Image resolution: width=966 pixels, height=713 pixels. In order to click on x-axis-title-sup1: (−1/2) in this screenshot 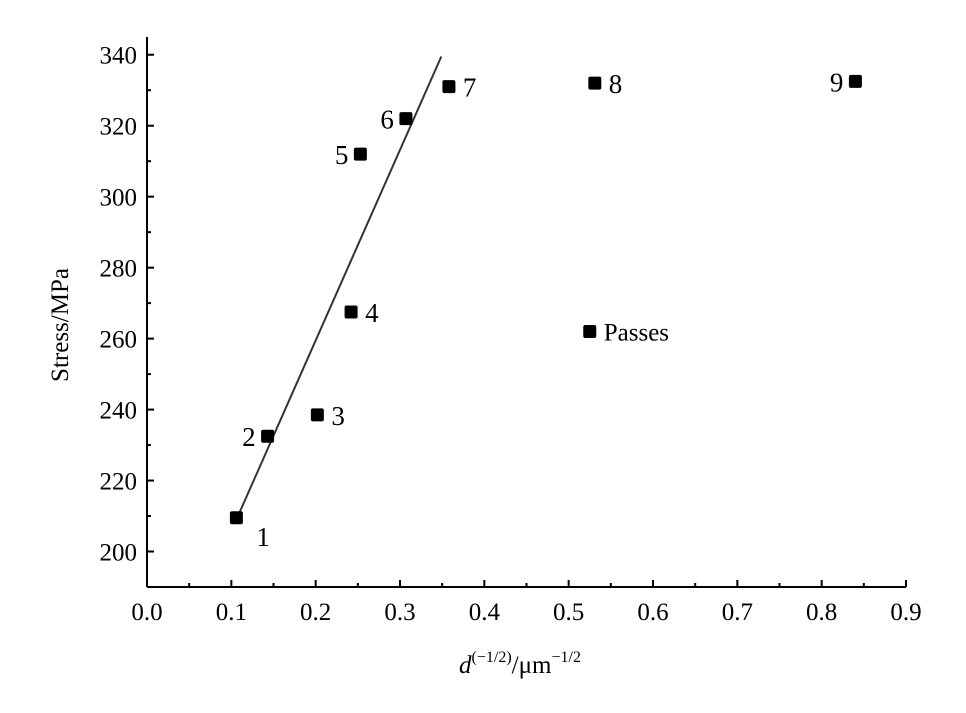, I will do `click(492, 657)`.